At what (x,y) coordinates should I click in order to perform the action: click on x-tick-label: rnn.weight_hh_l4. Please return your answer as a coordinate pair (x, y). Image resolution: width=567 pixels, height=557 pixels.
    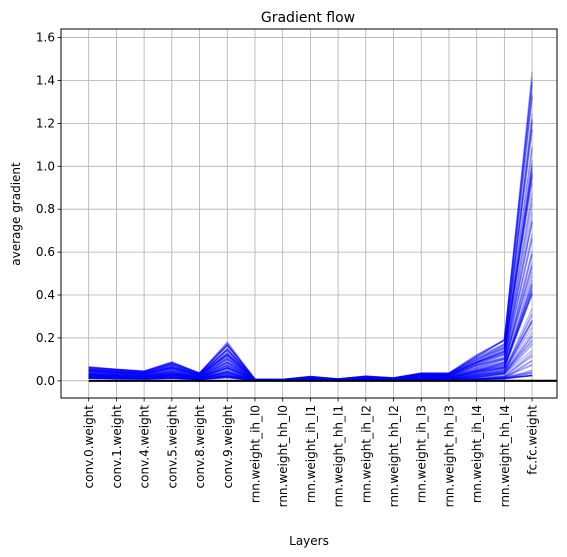
    Looking at the image, I should click on (505, 456).